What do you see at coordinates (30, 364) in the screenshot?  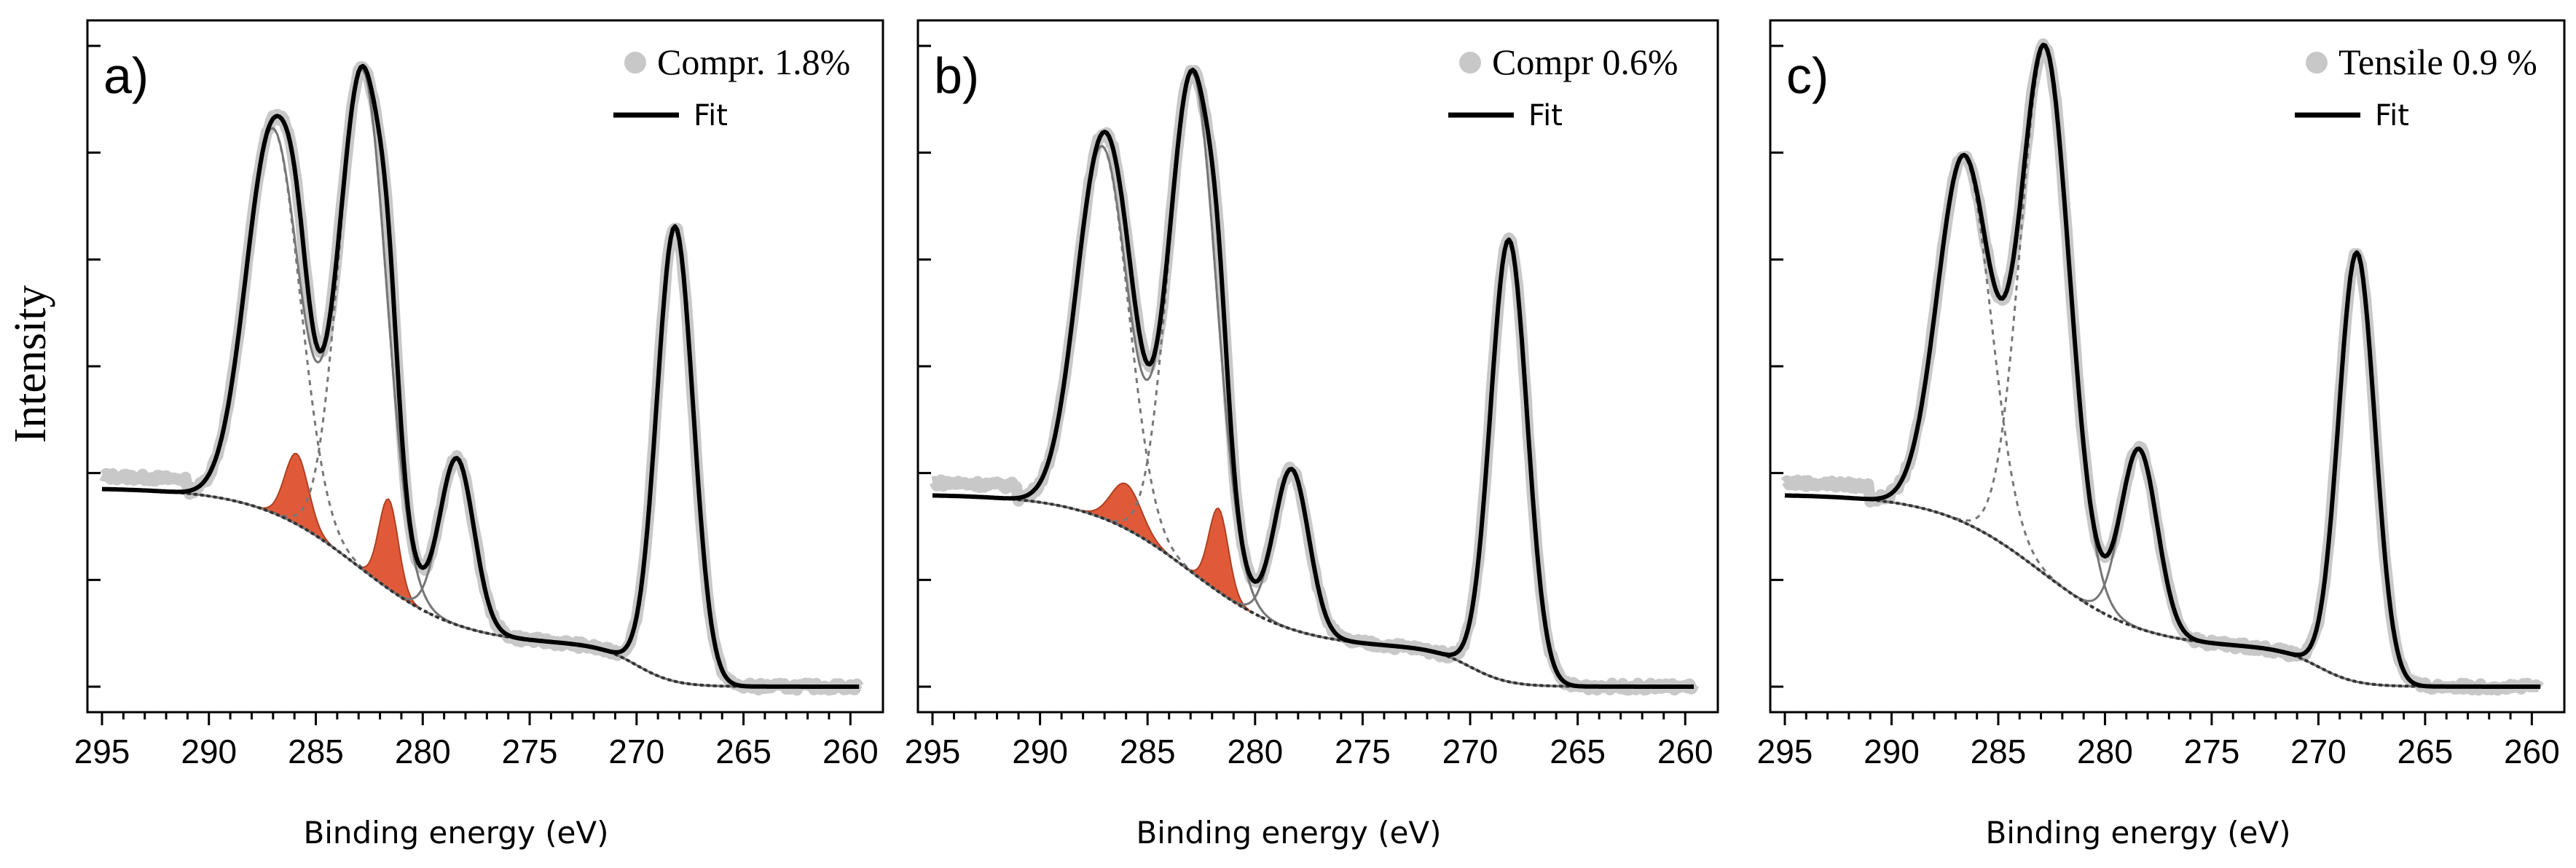 I see `y-axis-label: Intensity` at bounding box center [30, 364].